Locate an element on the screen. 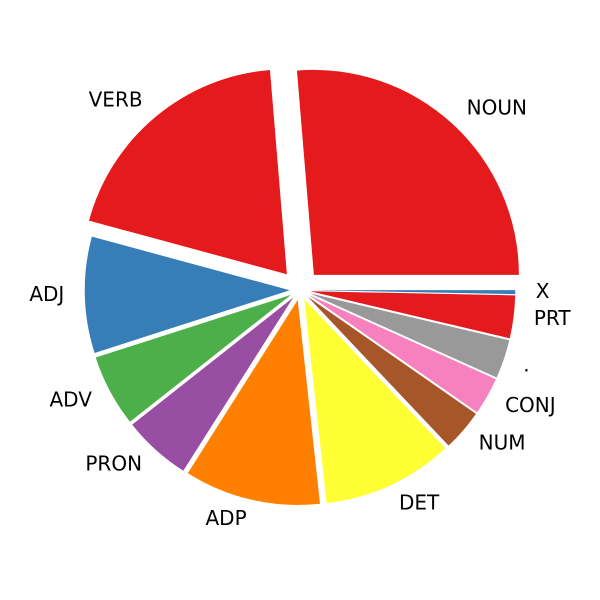  pie-label-num: NUM is located at coordinates (502, 442).